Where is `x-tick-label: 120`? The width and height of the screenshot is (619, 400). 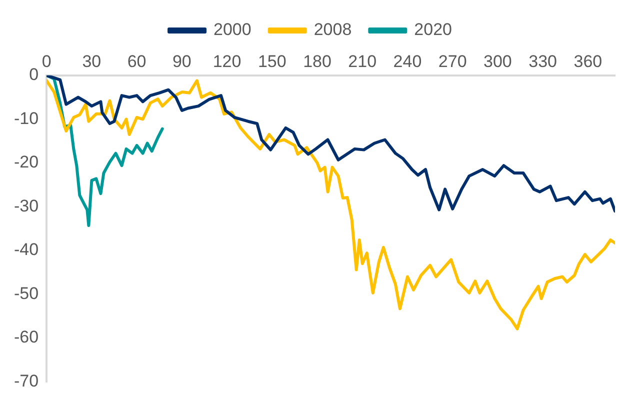 x-tick-label: 120 is located at coordinates (227, 61).